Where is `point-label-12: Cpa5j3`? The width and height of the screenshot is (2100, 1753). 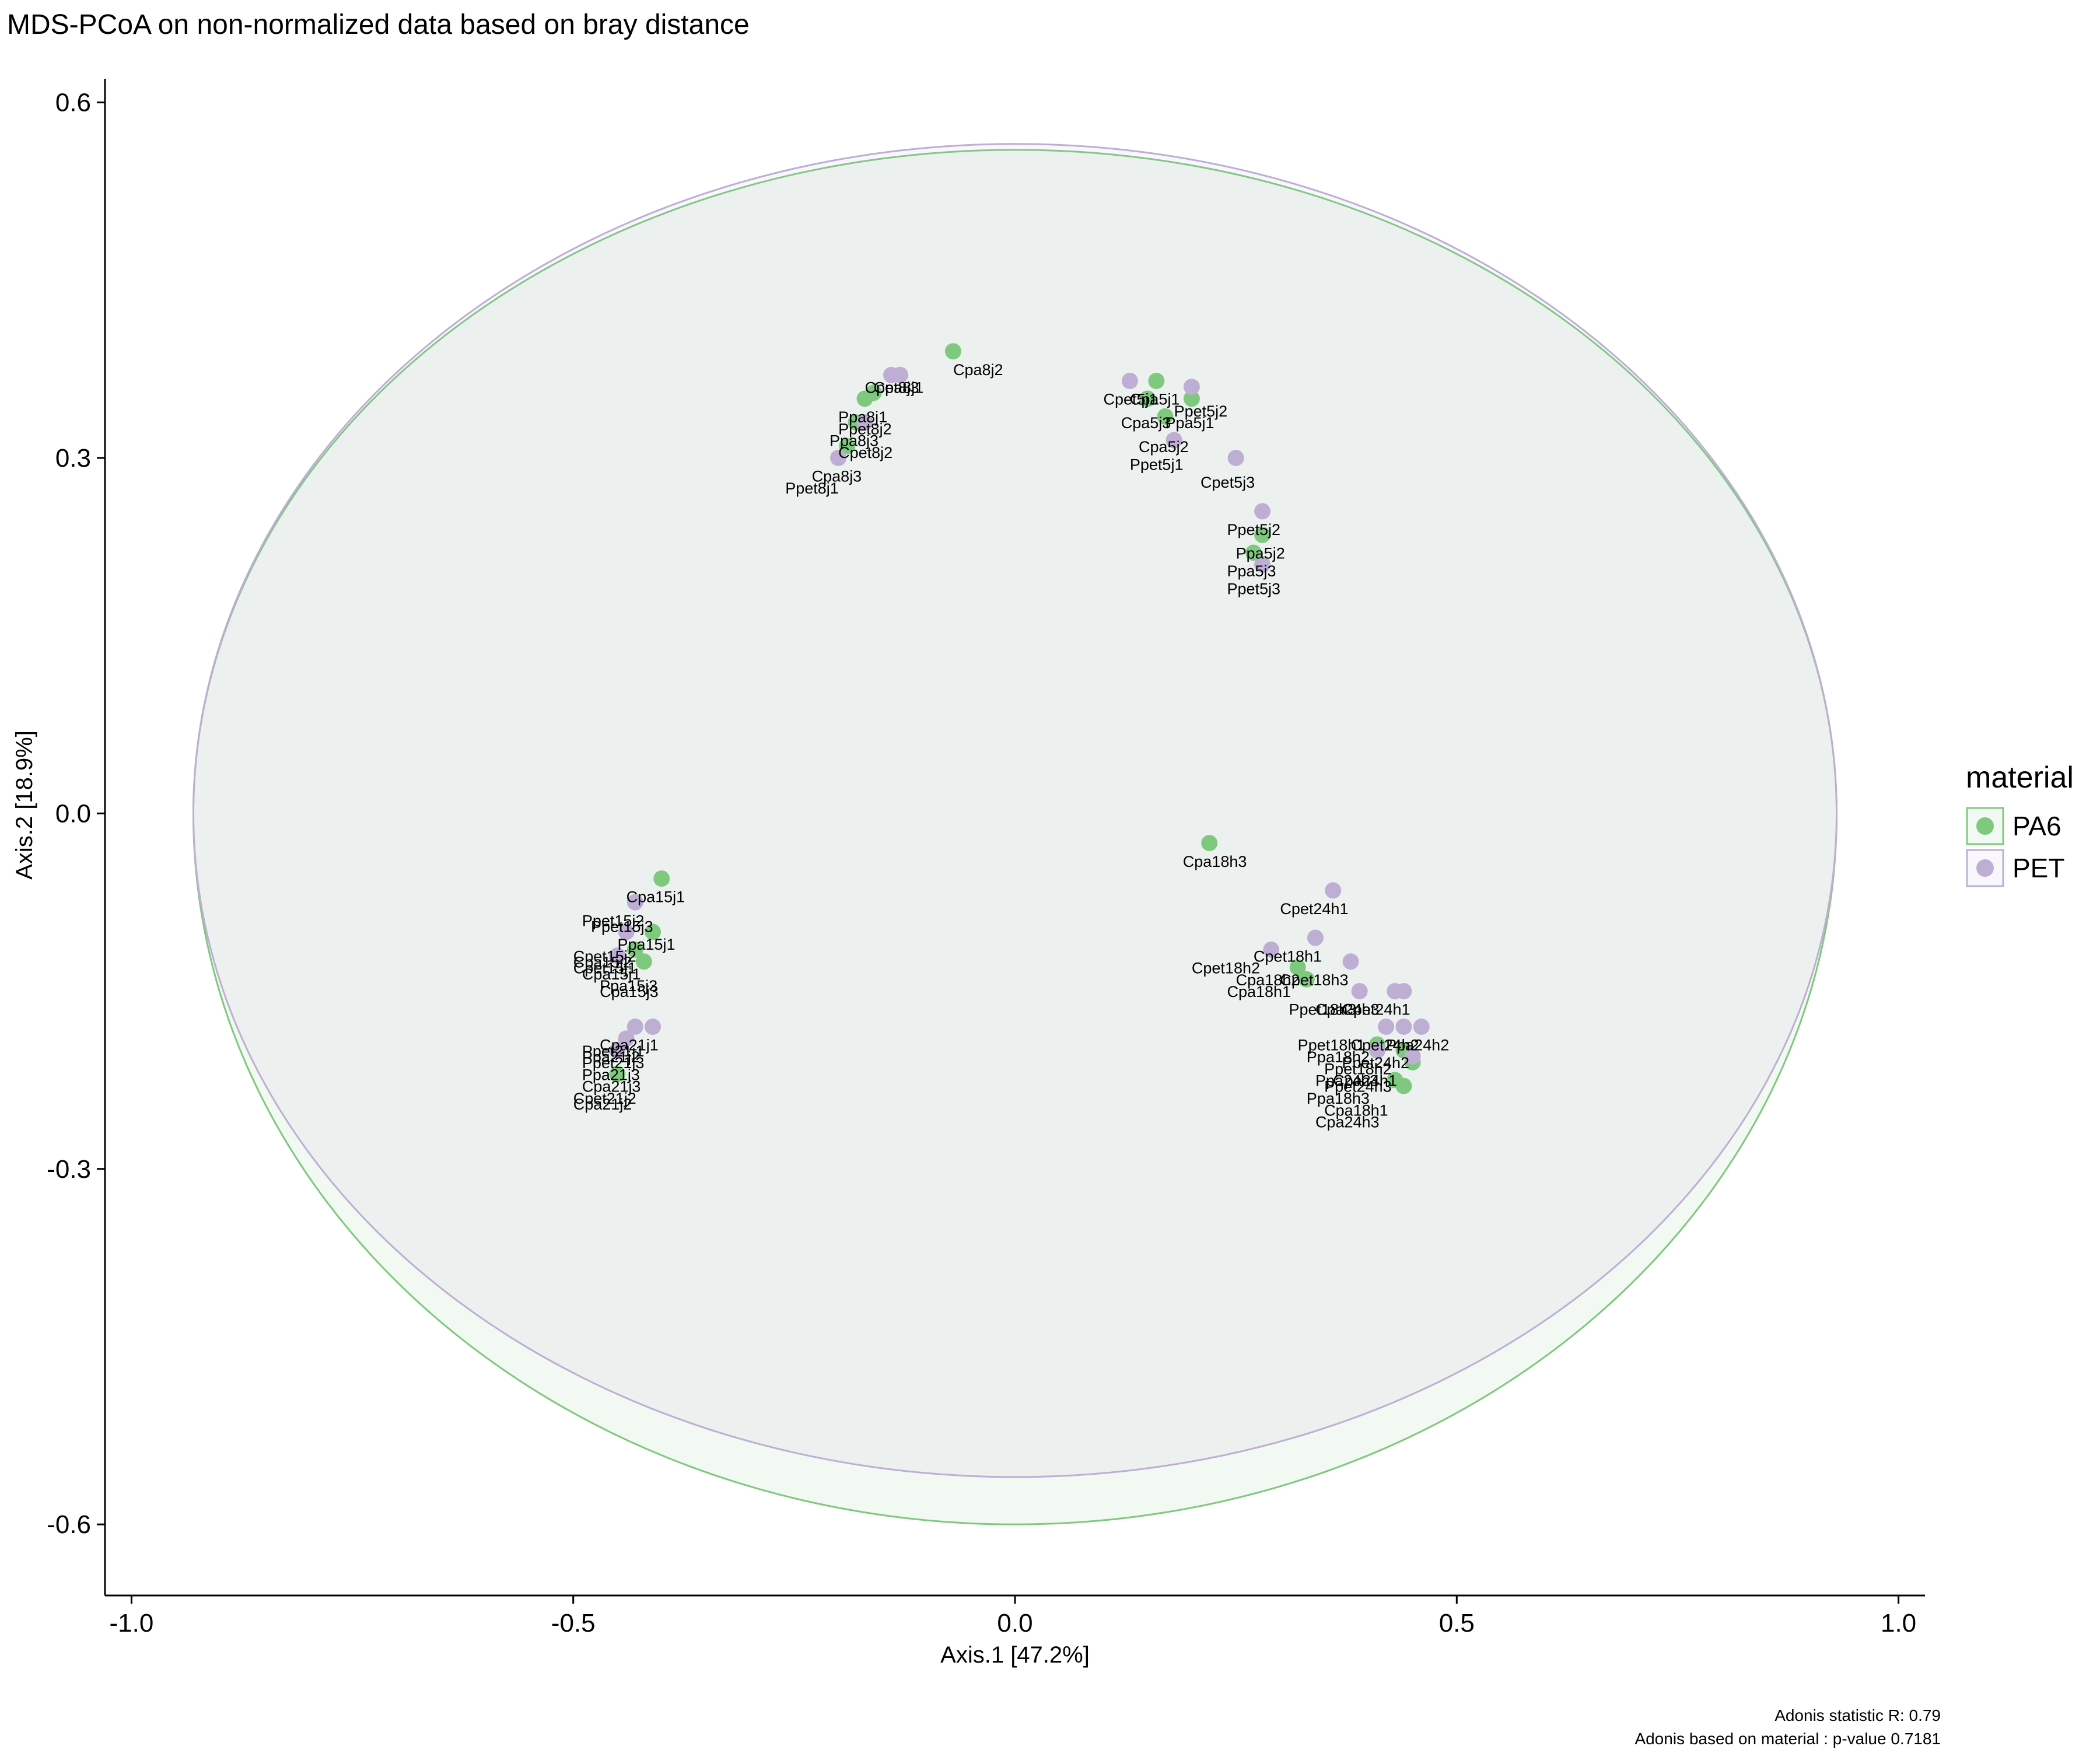 point-label-12: Cpa5j3 is located at coordinates (1146, 423).